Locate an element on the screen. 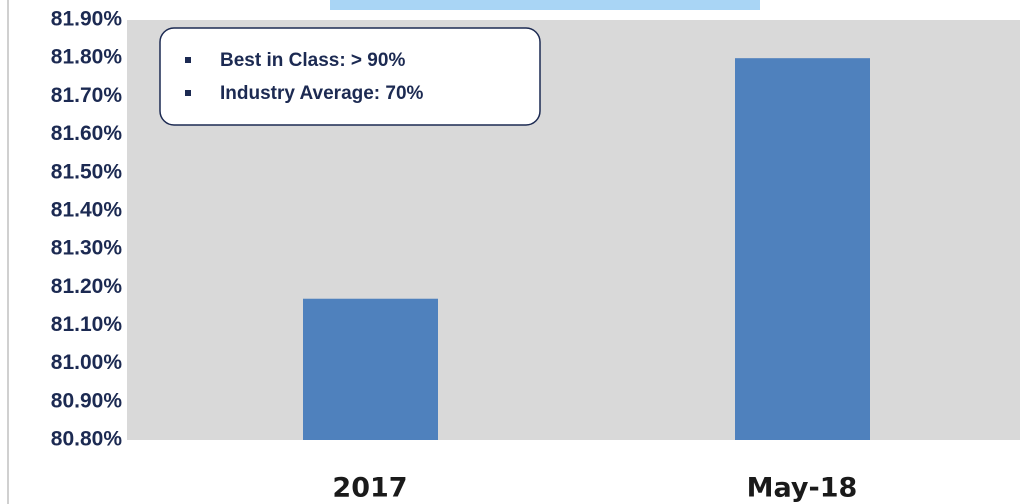 This screenshot has width=1030, height=504. title-box is located at coordinates (545, 5).